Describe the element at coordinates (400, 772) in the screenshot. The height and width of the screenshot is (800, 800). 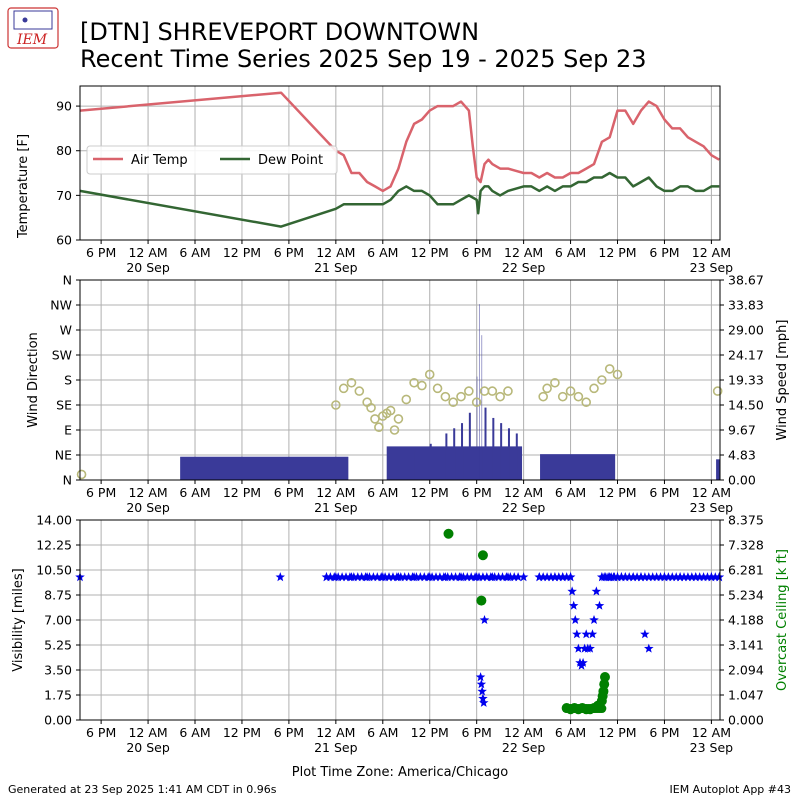
I see `x-axis-label: Plot Time Zone: America/Chicago` at that location.